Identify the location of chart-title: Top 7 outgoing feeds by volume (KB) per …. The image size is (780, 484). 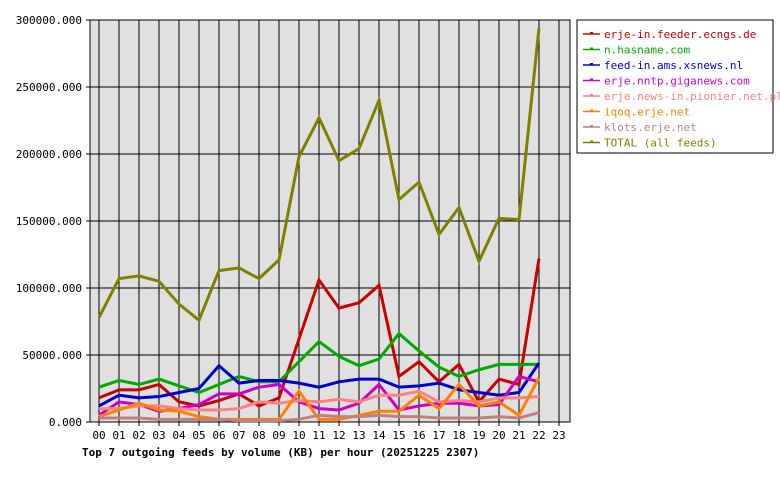
(280, 452).